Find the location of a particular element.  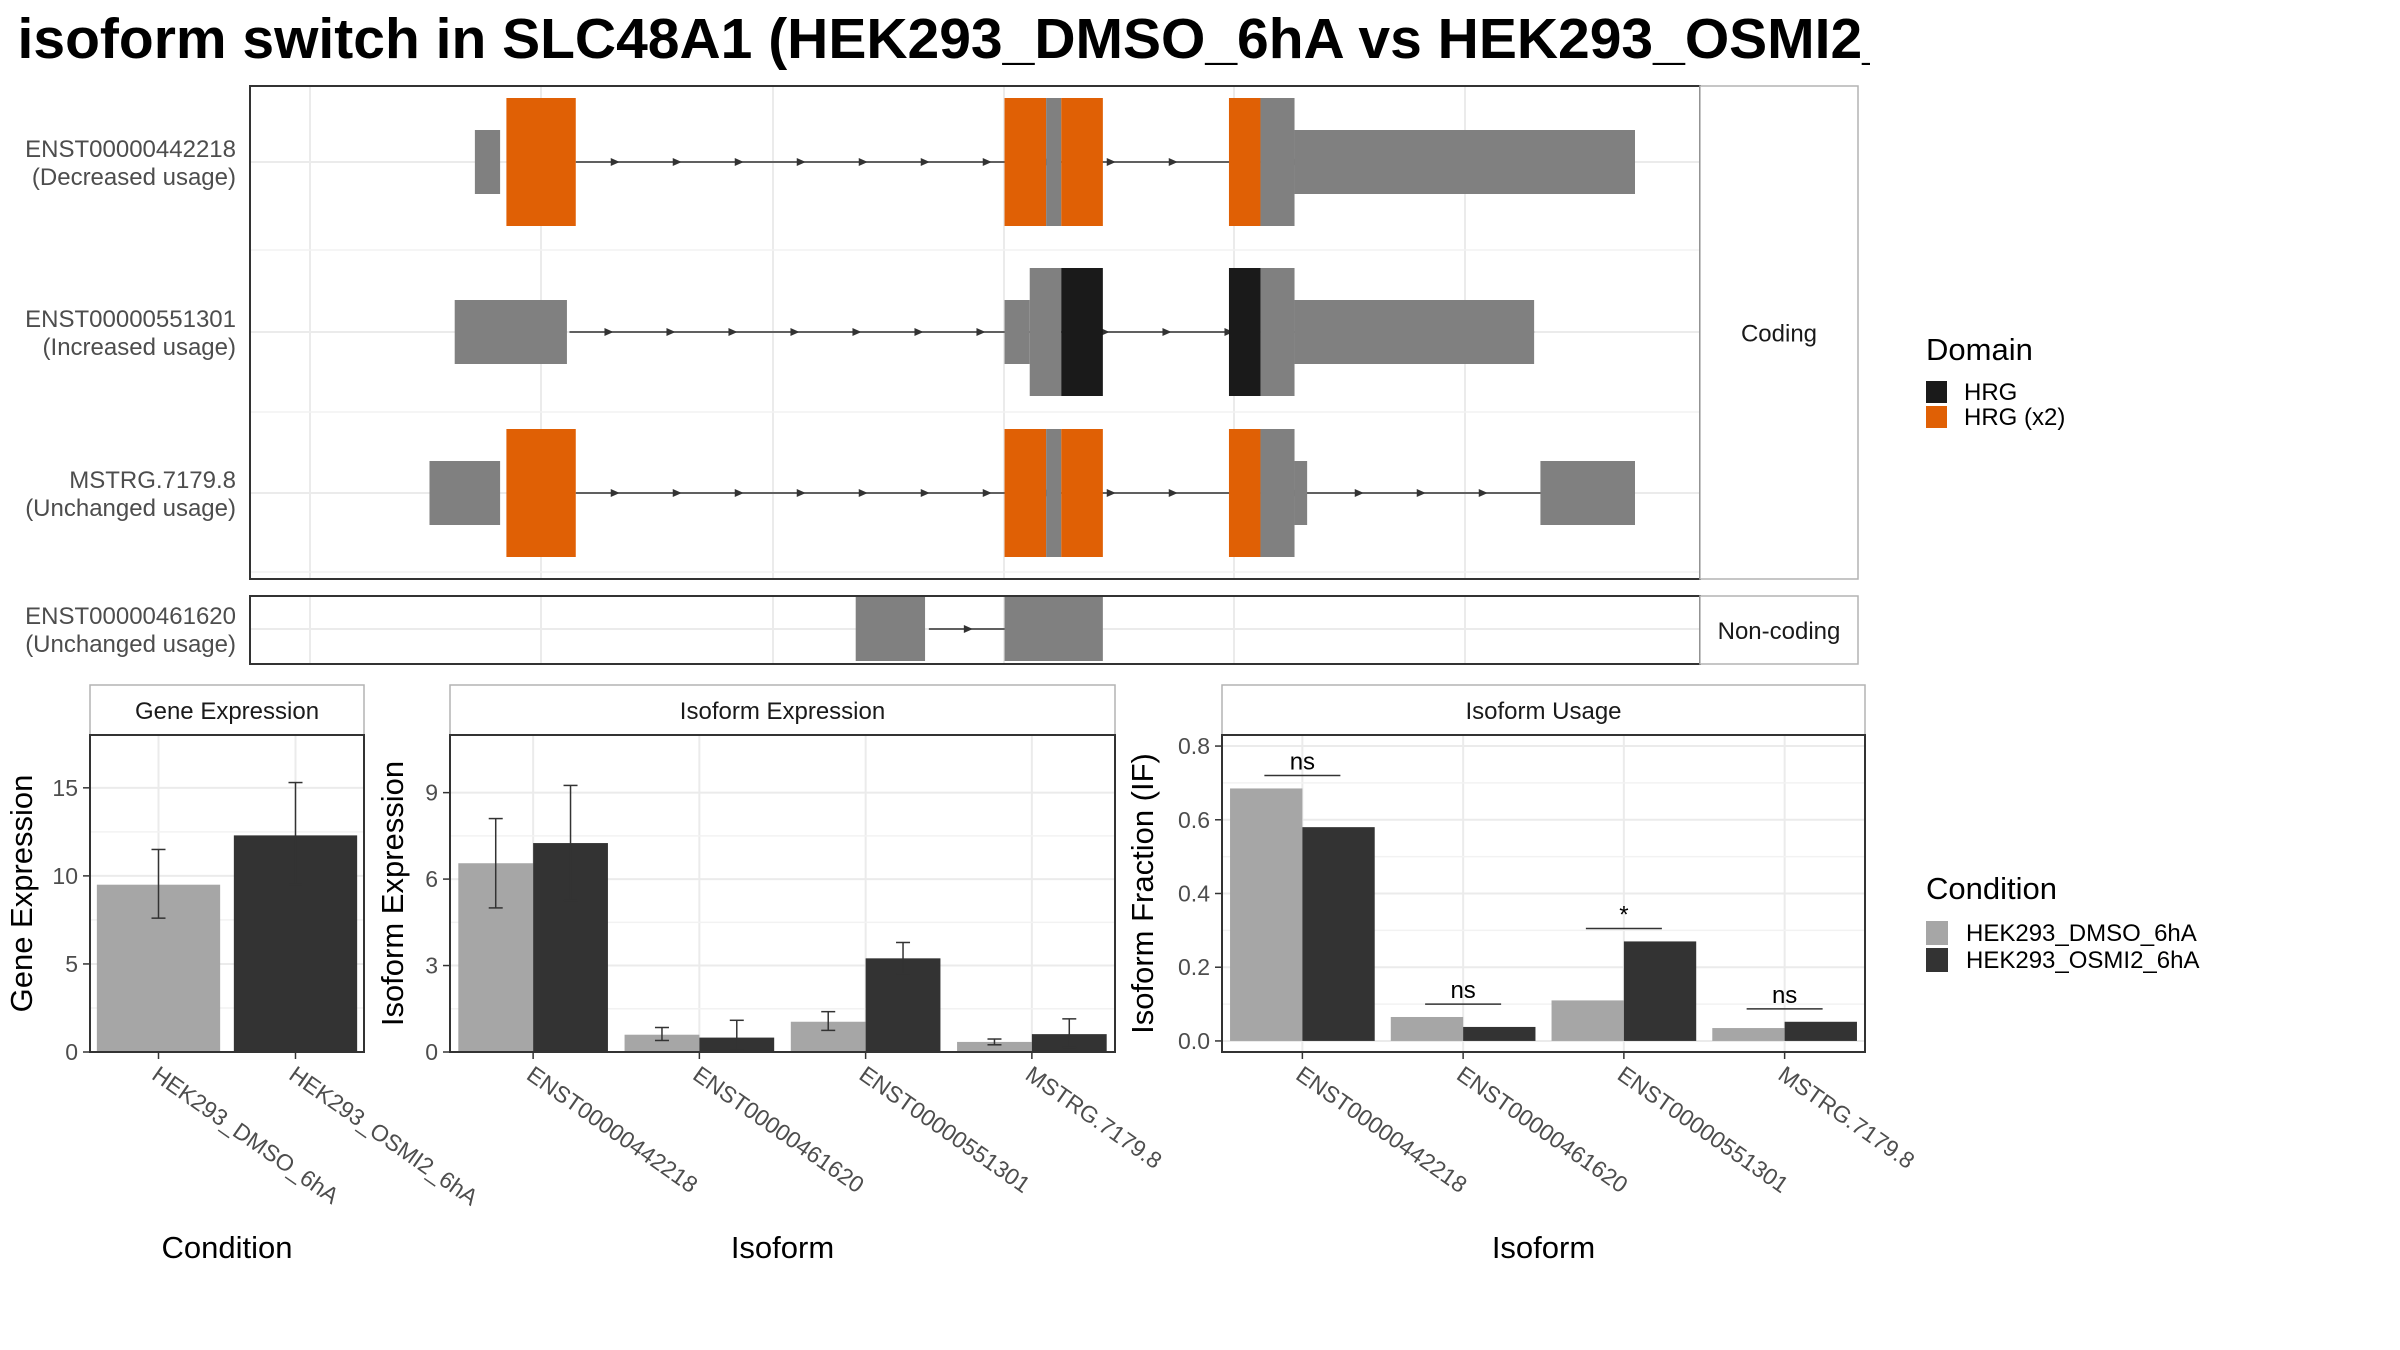

y-axis-title: Gene Expression is located at coordinates (21, 894).